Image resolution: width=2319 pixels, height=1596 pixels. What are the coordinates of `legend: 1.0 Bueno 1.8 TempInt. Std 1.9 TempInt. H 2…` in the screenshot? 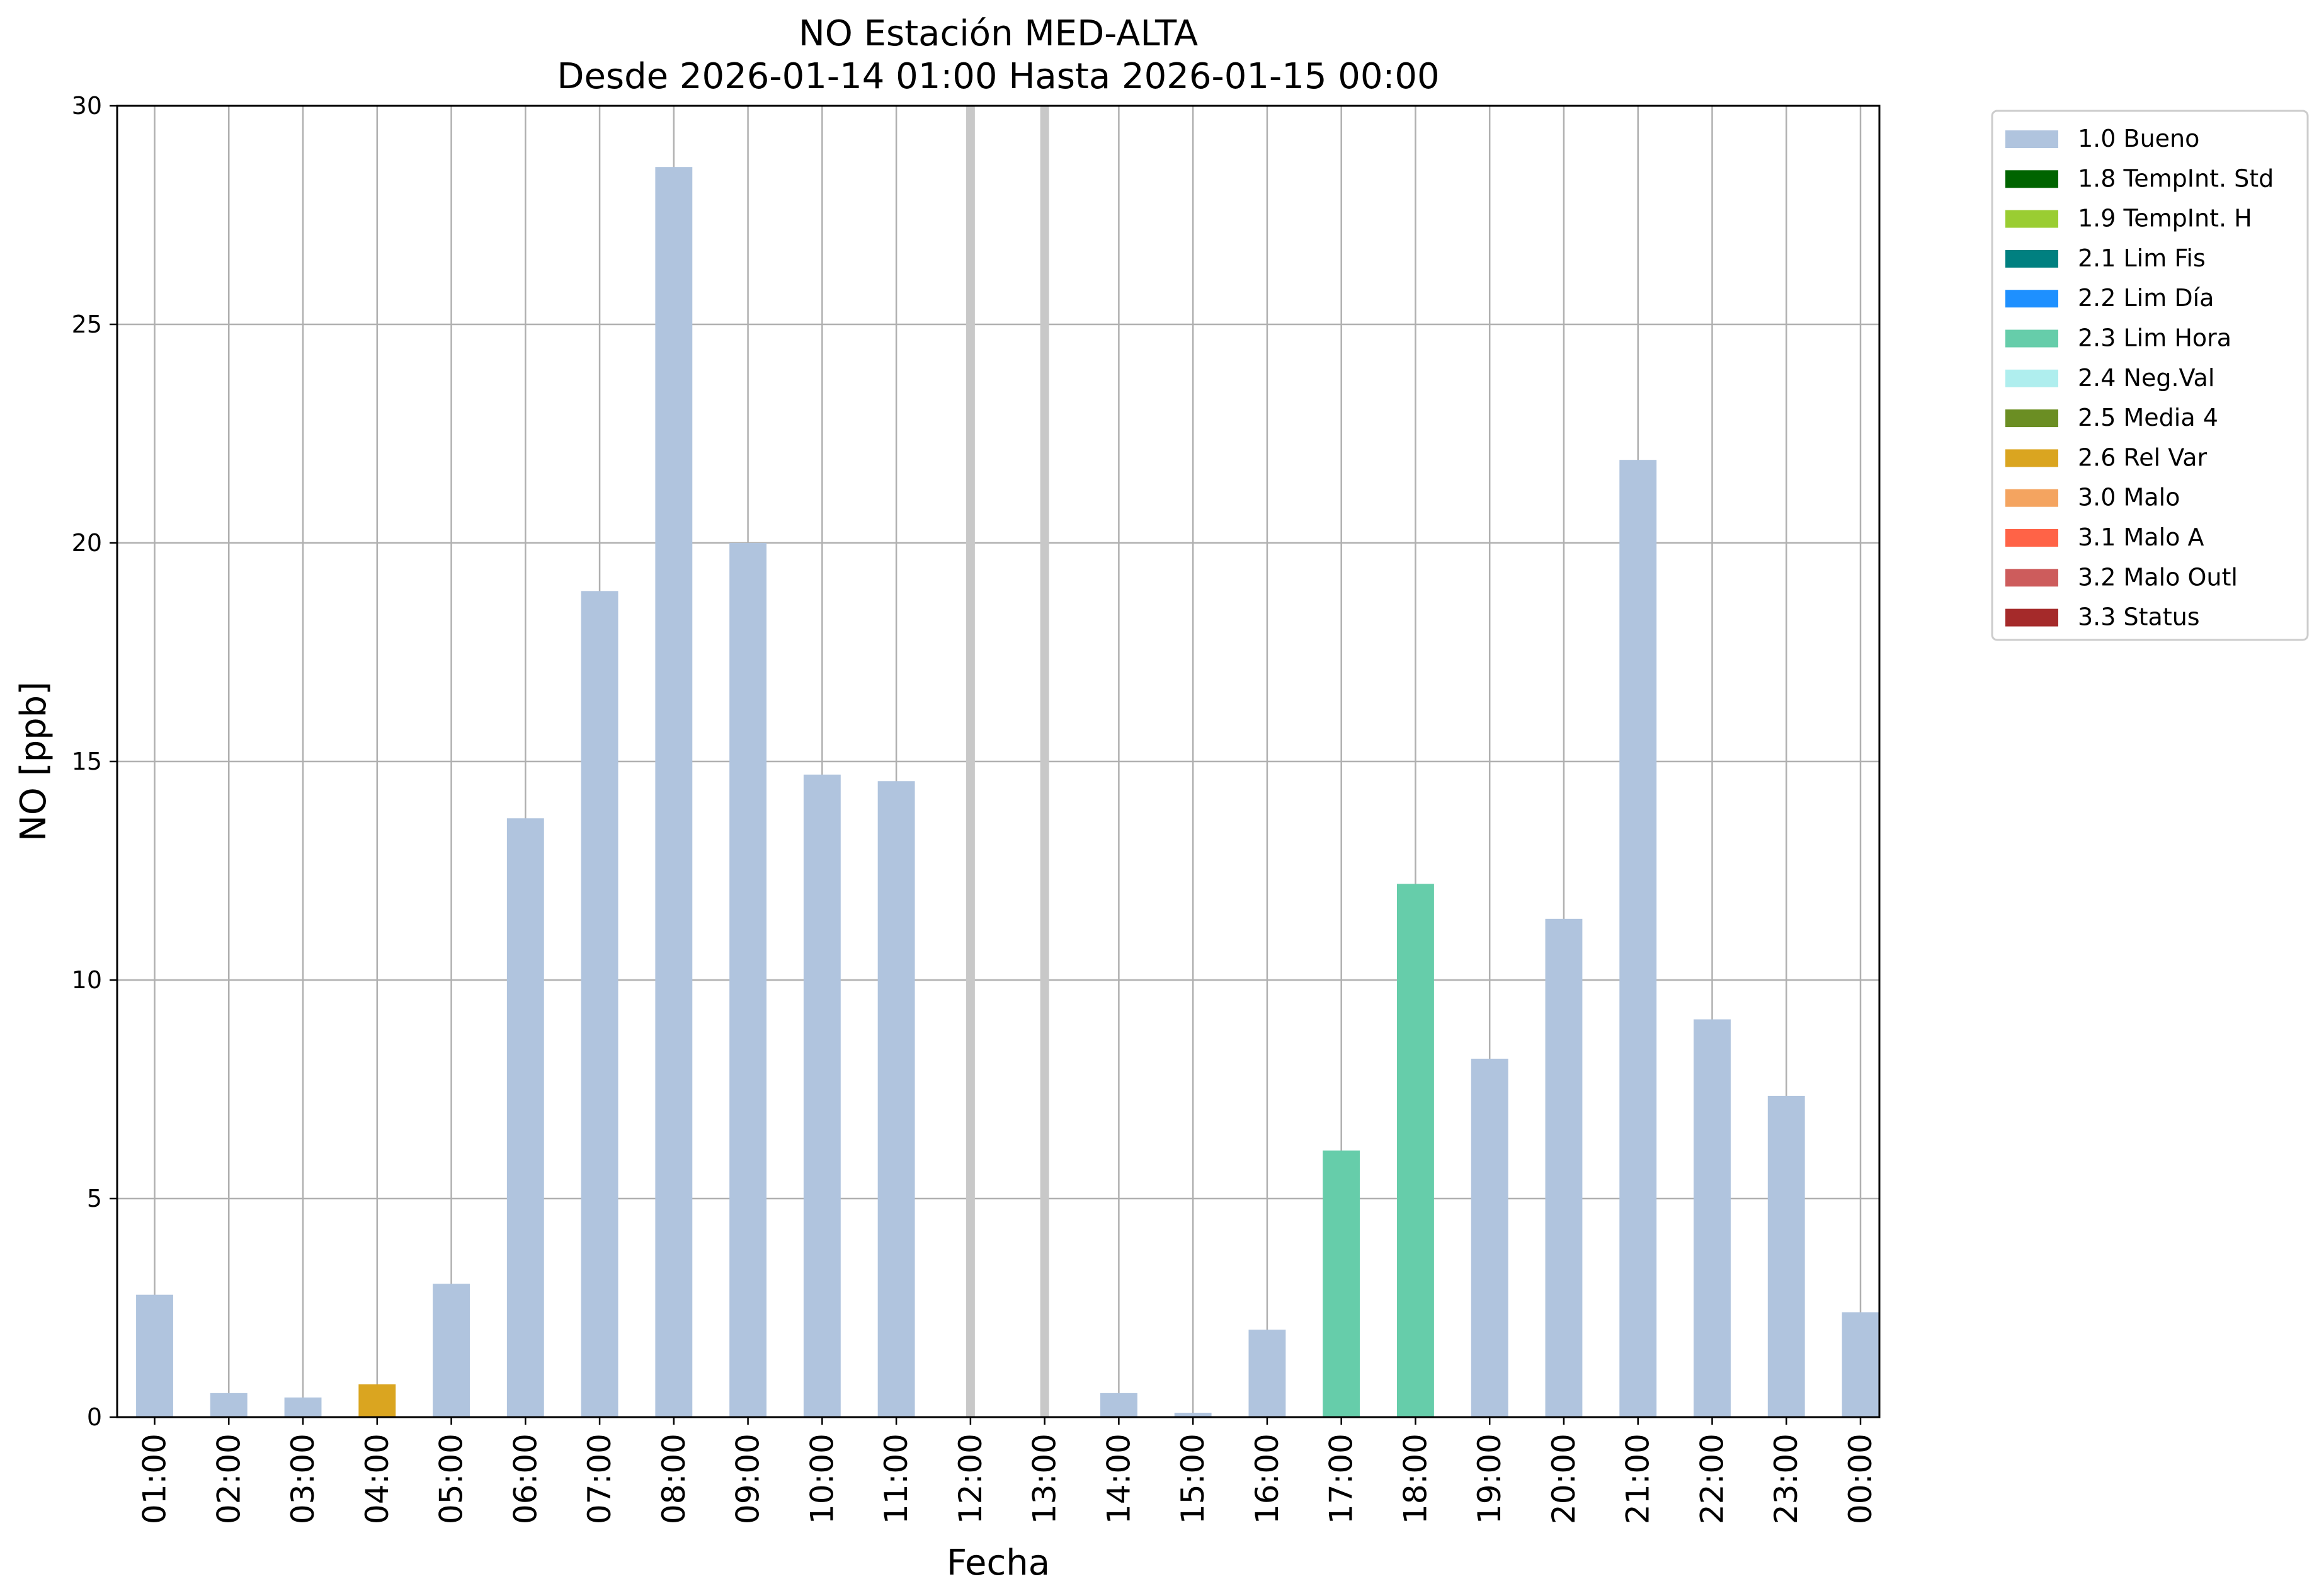 It's located at (2150, 375).